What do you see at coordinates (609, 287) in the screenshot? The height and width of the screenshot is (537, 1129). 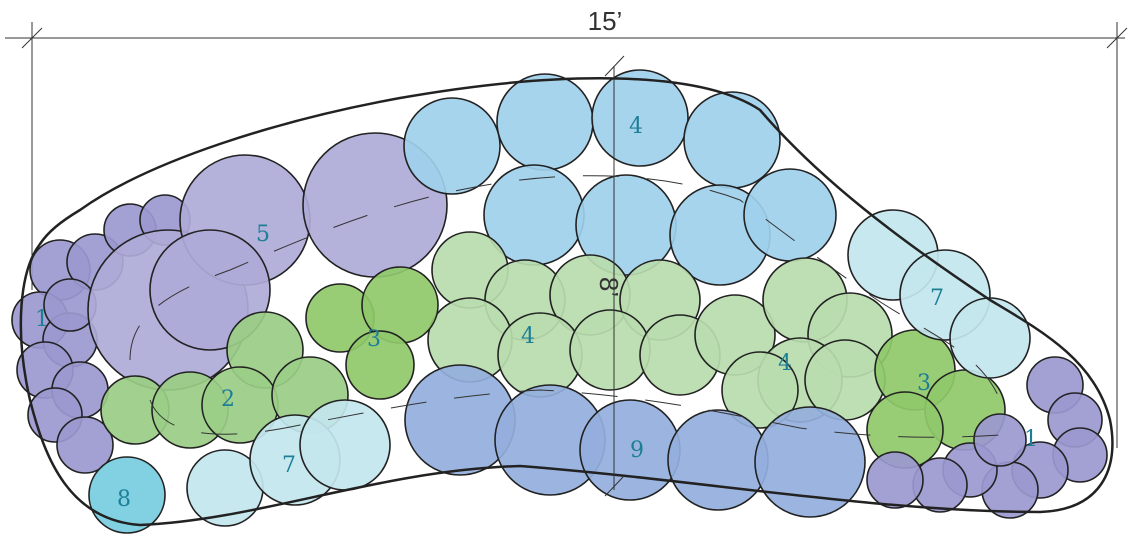 I see `depth-label: 8’` at bounding box center [609, 287].